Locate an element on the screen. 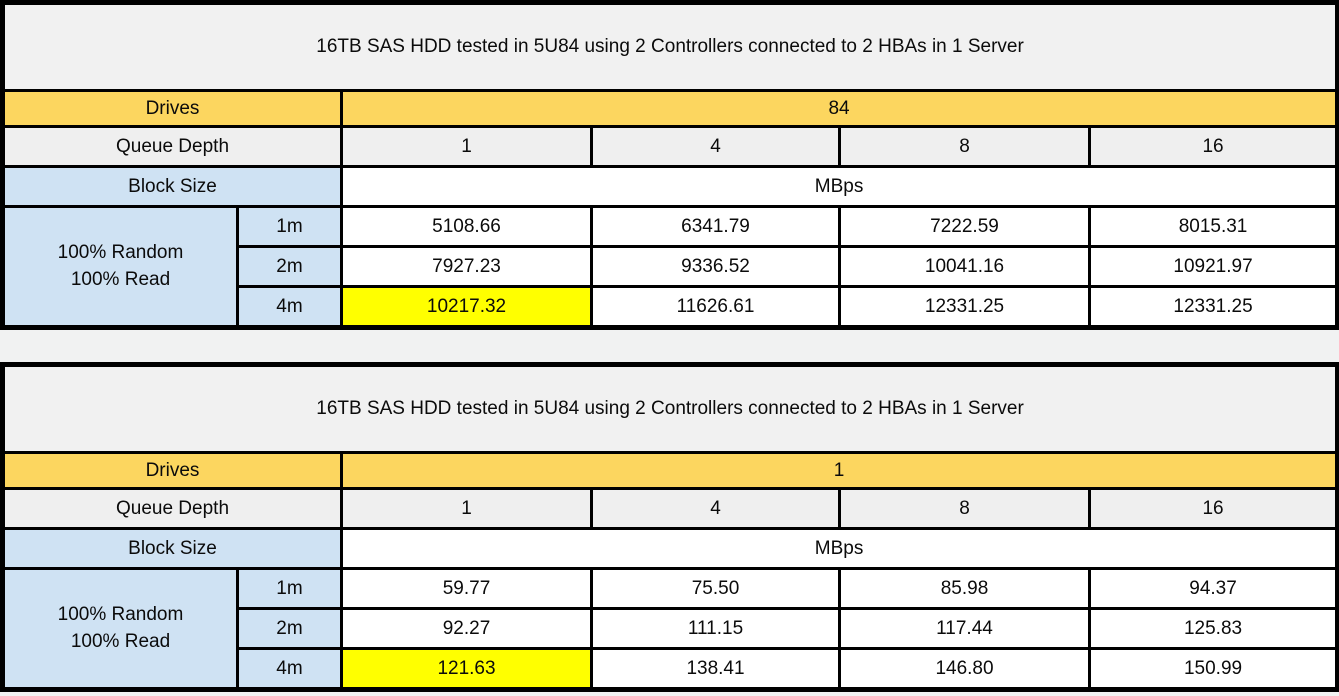 This screenshot has height=696, width=1339. data-row-2m: 2m 92.27 111.15 117.44 125.83 is located at coordinates (671, 628).